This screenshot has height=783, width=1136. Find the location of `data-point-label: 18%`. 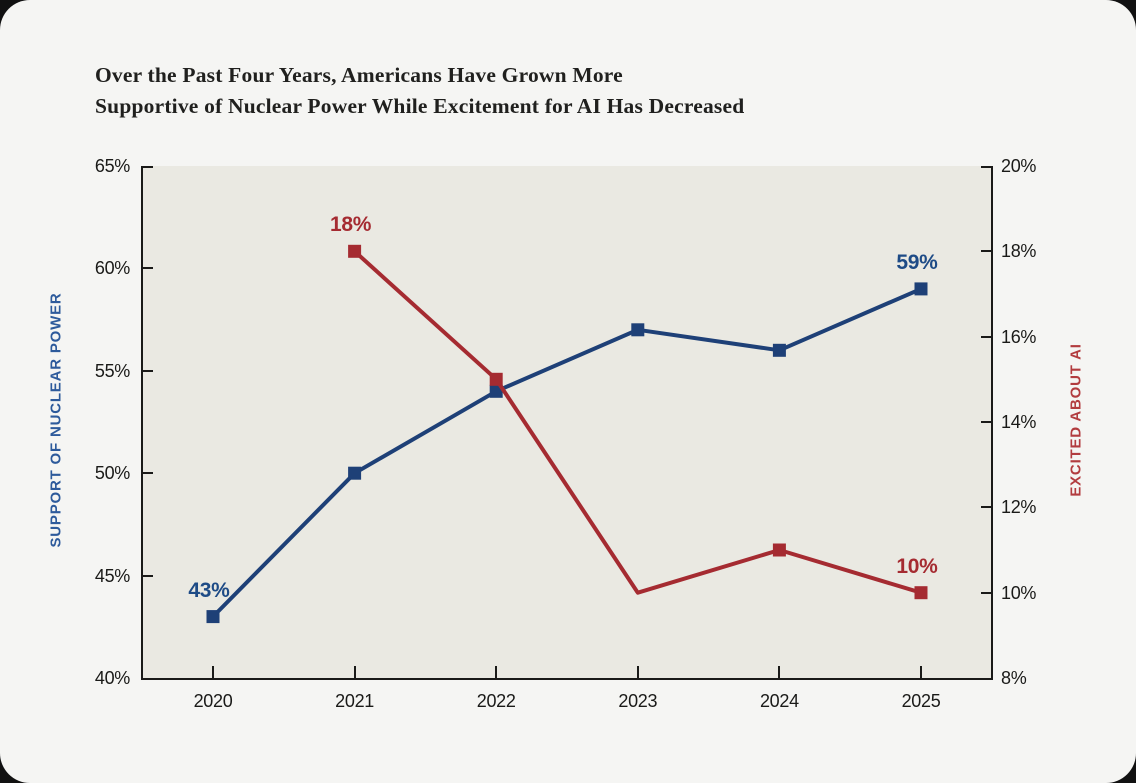

data-point-label: 18% is located at coordinates (351, 225).